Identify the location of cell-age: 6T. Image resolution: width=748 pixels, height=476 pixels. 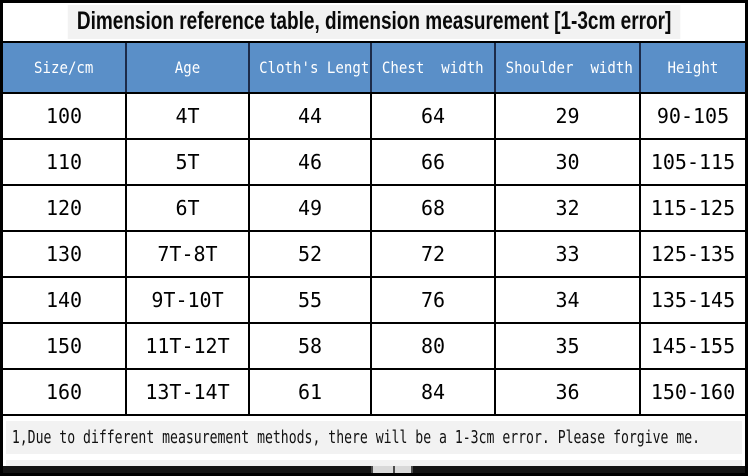
(187, 208).